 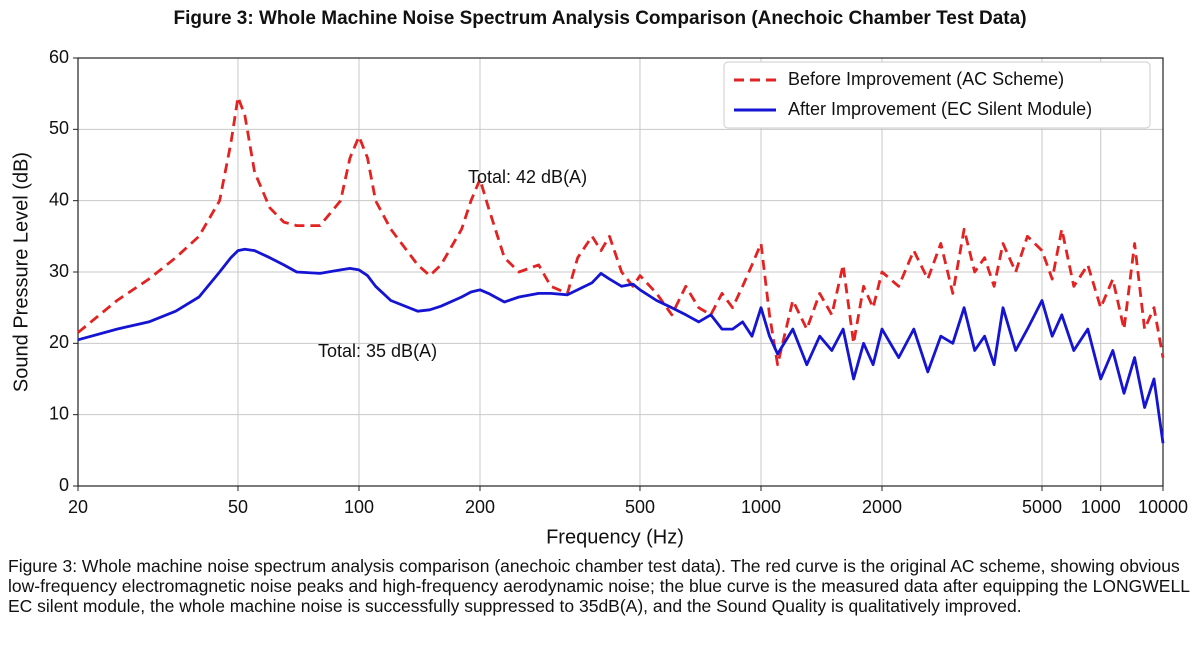 I want to click on x-tick-label: 5000, so click(x=1042, y=507).